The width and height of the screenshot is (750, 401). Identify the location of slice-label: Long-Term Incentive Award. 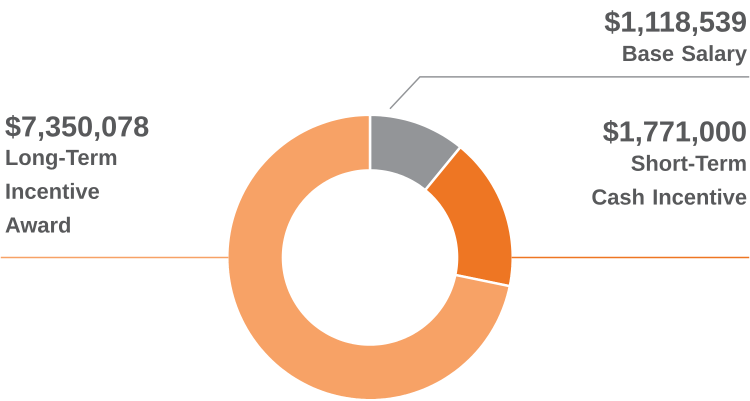
(60, 191).